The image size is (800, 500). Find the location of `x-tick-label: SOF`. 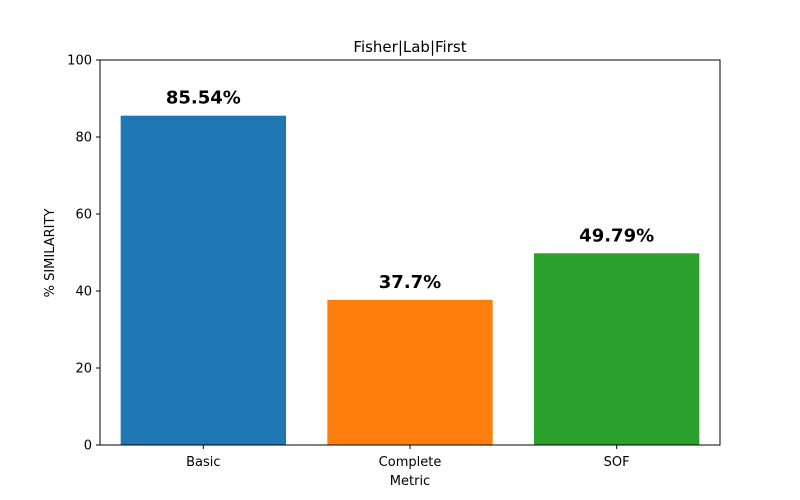

x-tick-label: SOF is located at coordinates (617, 462).